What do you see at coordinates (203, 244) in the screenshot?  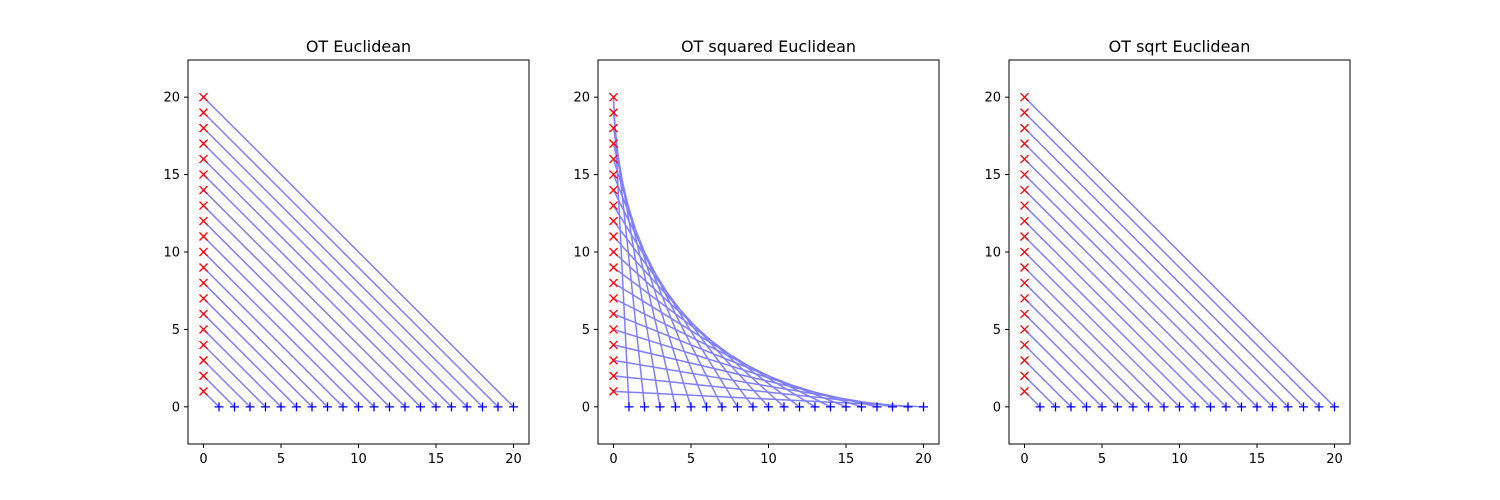 I see `subplot-1-source-points` at bounding box center [203, 244].